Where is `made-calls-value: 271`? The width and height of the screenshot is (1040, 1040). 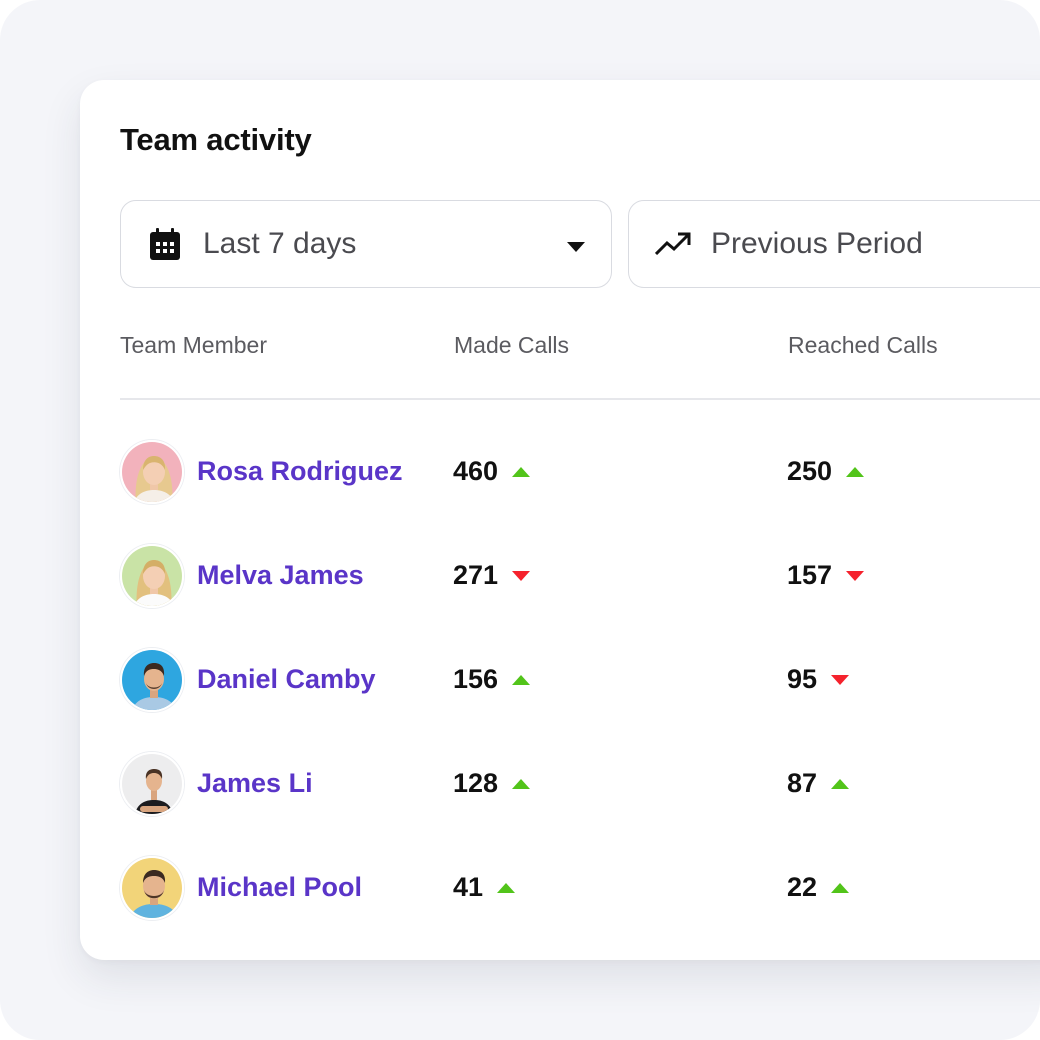
made-calls-value: 271 is located at coordinates (476, 575).